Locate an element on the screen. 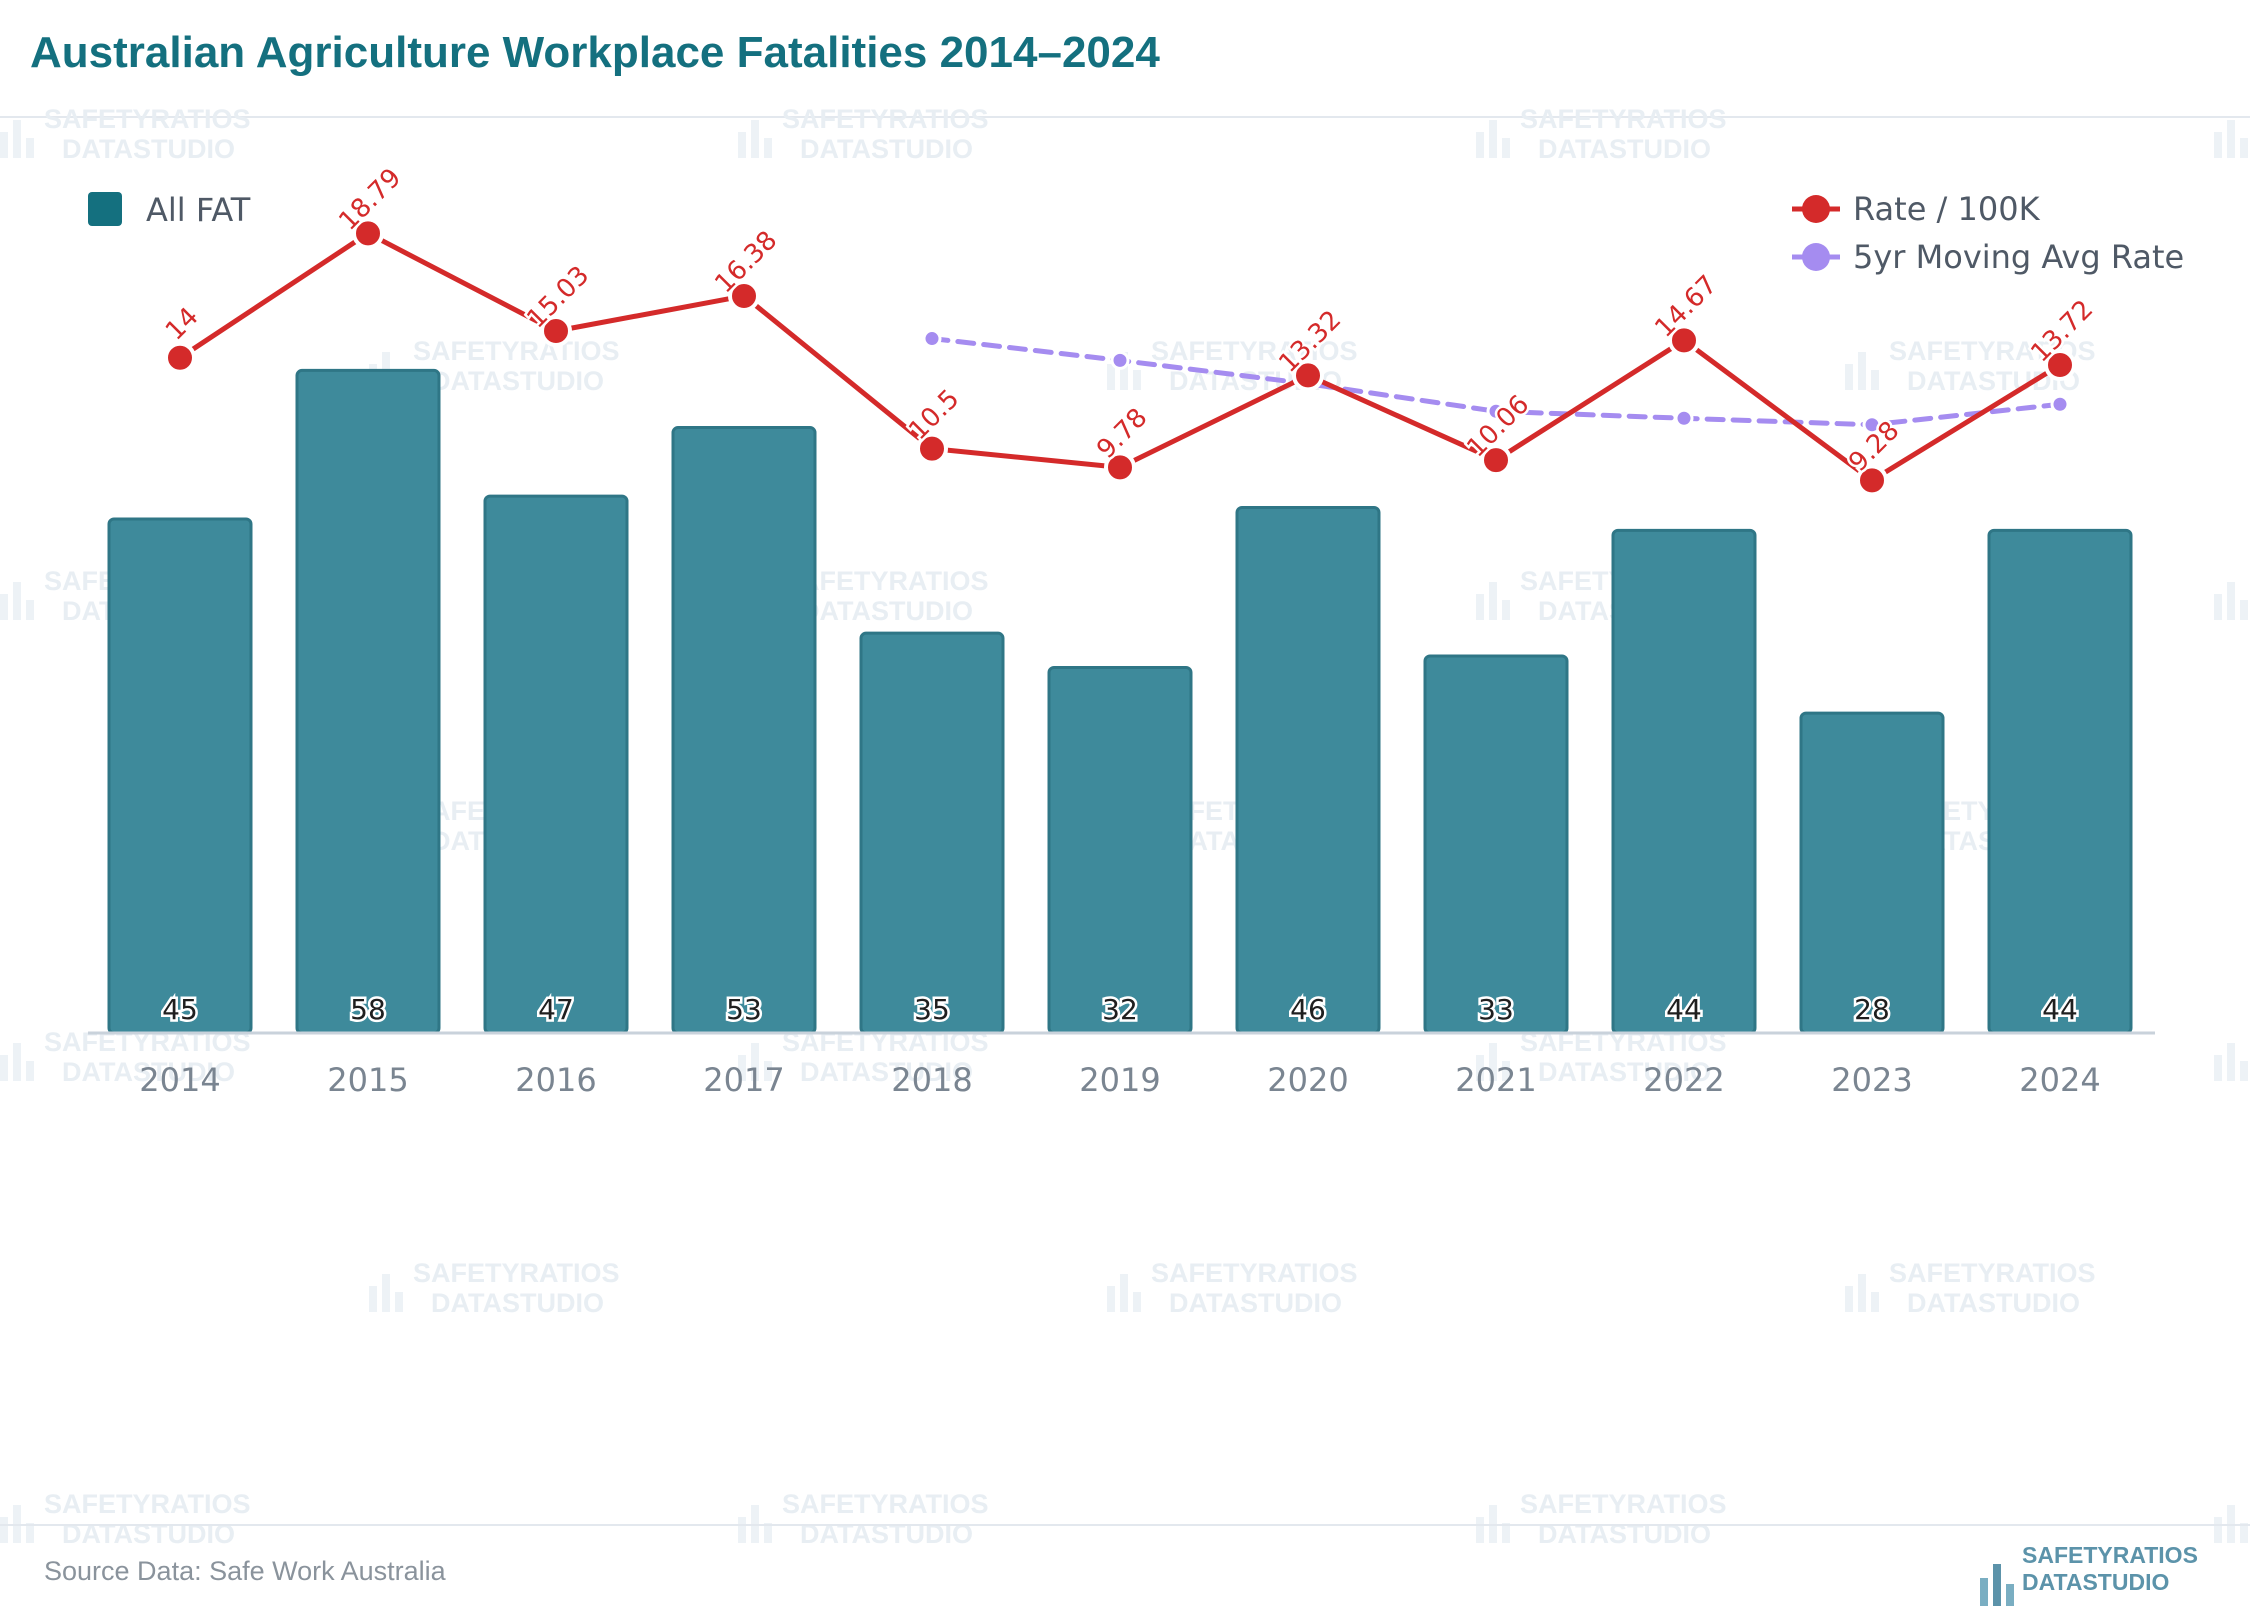 The height and width of the screenshot is (1623, 2250). bar-2023 is located at coordinates (1872, 873).